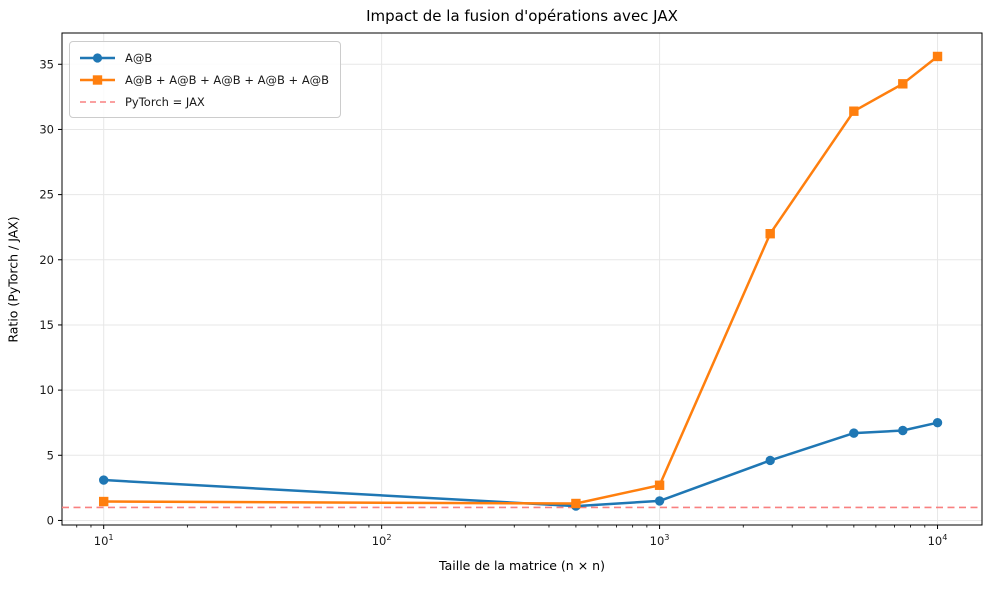 The height and width of the screenshot is (590, 989). I want to click on y-tick-label: 35, so click(46, 64).